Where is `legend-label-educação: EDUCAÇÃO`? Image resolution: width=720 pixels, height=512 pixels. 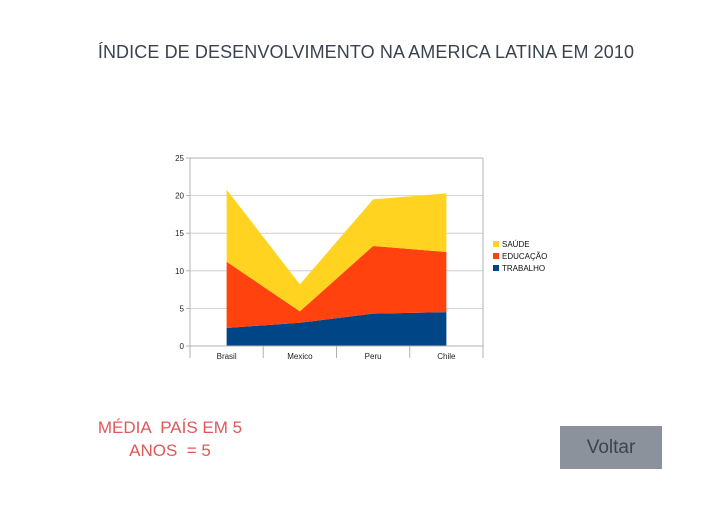
legend-label-educação: EDUCAÇÃO is located at coordinates (524, 256).